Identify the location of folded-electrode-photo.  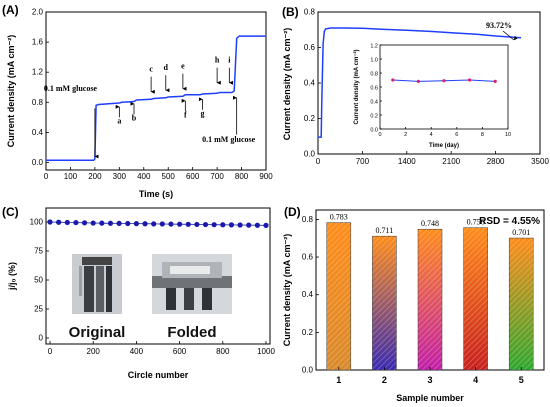
(192, 284).